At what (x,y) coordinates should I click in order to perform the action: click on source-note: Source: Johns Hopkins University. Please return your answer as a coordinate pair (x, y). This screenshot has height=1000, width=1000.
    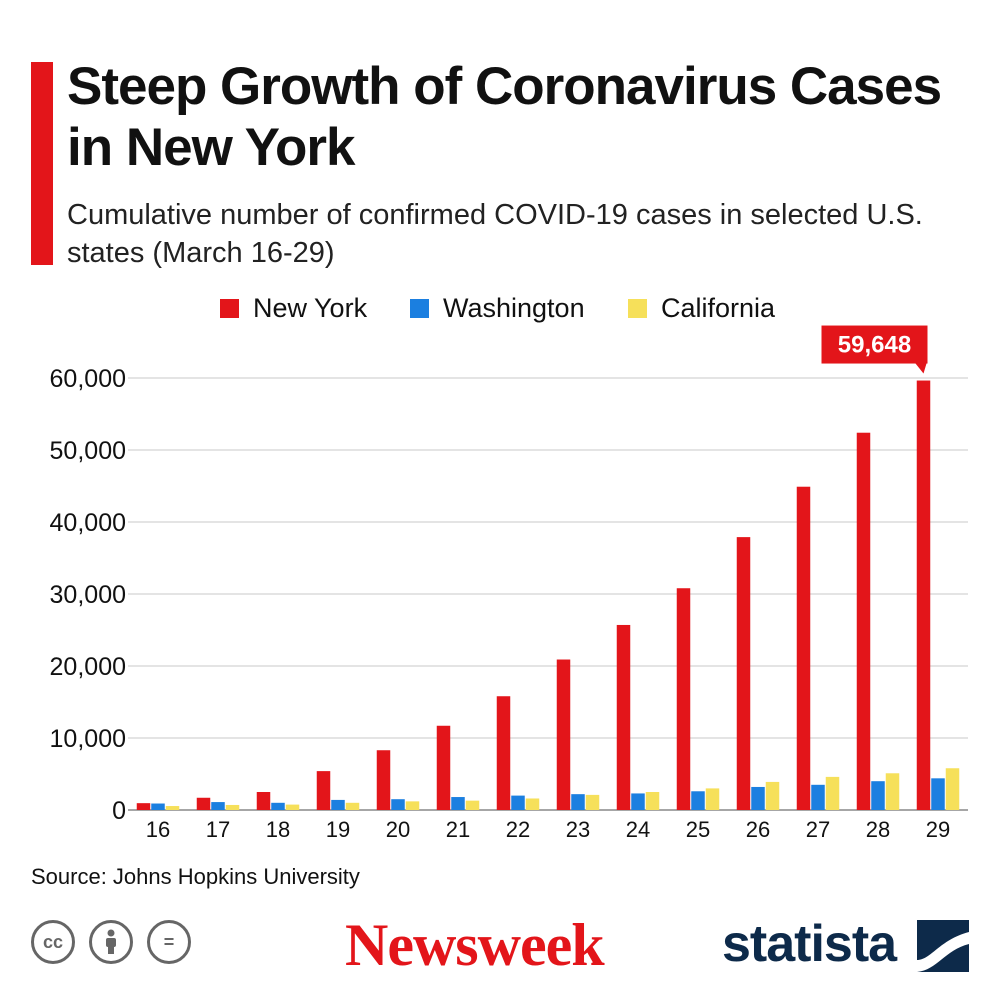
    Looking at the image, I should click on (195, 876).